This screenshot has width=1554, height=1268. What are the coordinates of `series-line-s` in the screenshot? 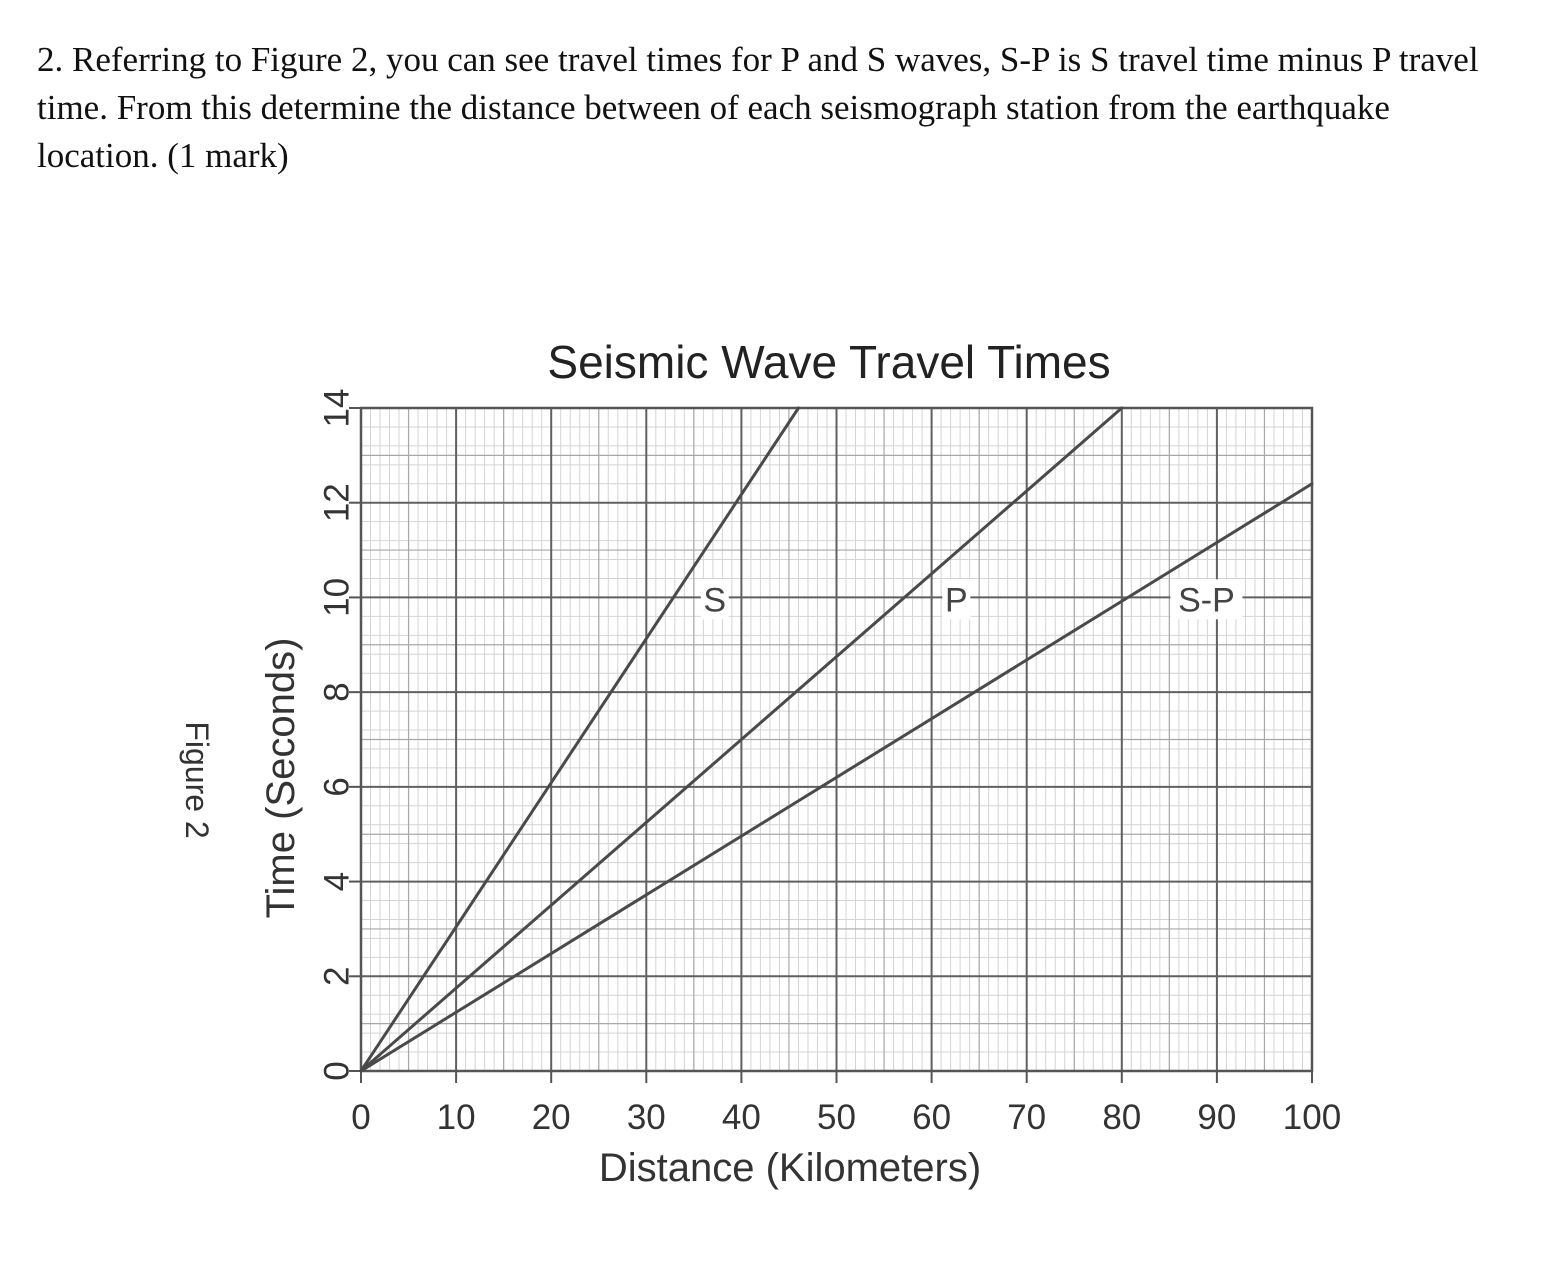 It's located at (579, 739).